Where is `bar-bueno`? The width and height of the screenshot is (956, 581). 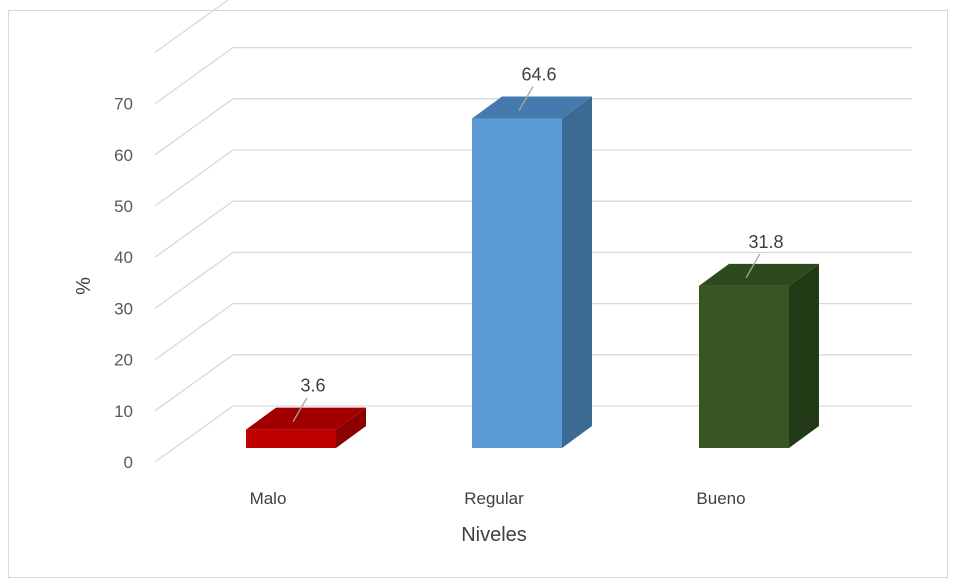 bar-bueno is located at coordinates (759, 355).